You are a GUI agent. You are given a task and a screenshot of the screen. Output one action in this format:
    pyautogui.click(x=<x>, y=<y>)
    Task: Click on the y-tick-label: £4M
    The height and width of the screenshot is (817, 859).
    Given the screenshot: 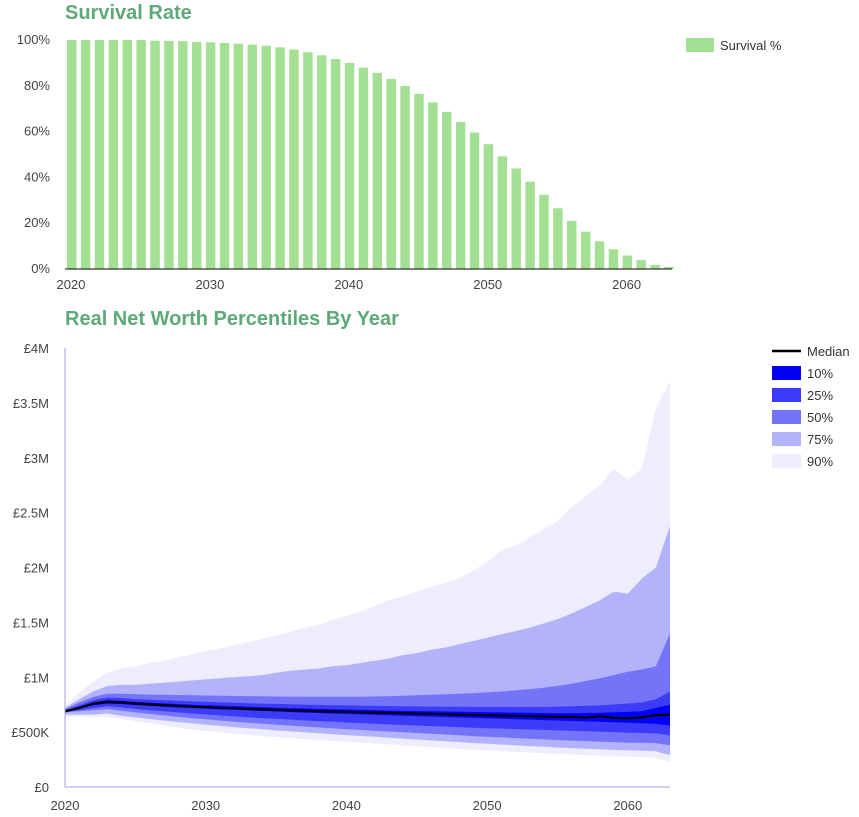 What is the action you would take?
    pyautogui.click(x=36, y=348)
    